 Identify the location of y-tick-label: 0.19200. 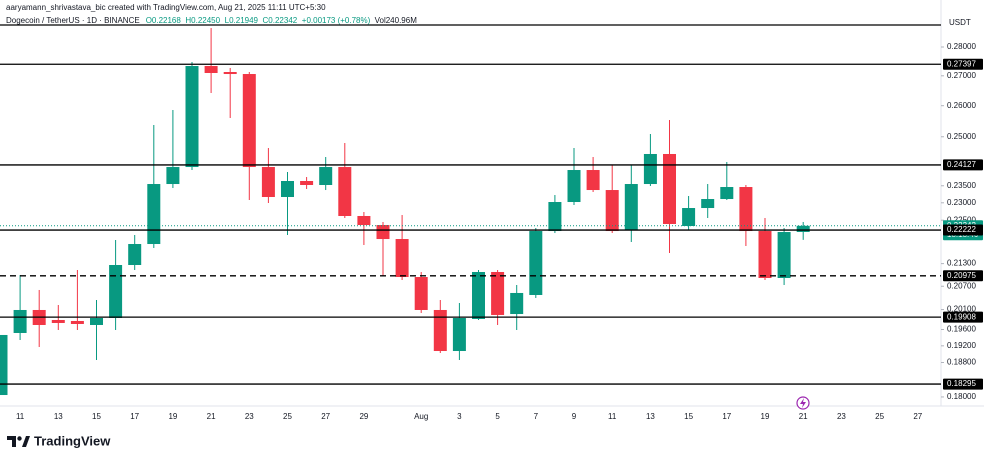
(961, 345).